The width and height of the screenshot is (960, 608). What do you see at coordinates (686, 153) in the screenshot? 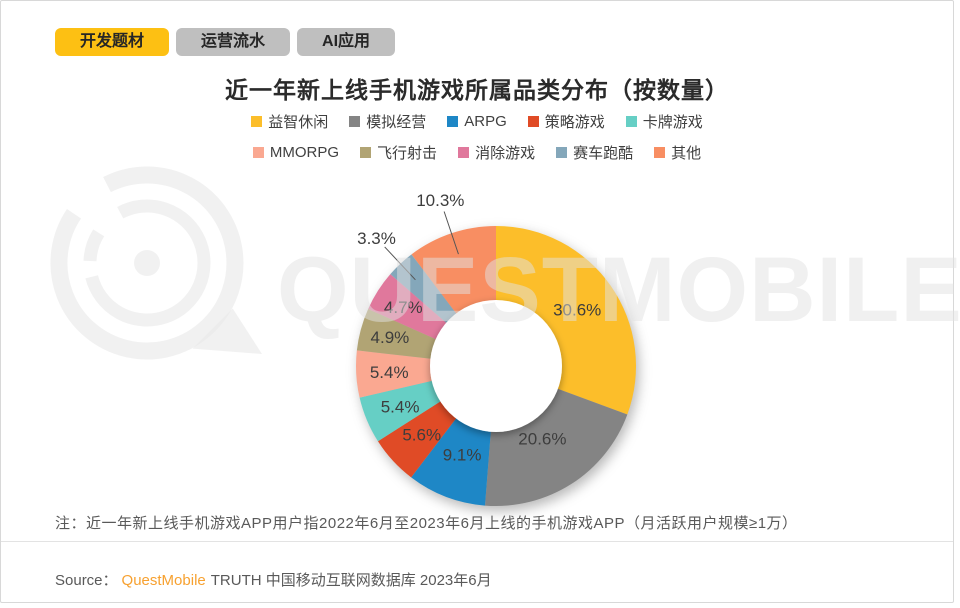
I see `legend-label-9: 其他` at bounding box center [686, 153].